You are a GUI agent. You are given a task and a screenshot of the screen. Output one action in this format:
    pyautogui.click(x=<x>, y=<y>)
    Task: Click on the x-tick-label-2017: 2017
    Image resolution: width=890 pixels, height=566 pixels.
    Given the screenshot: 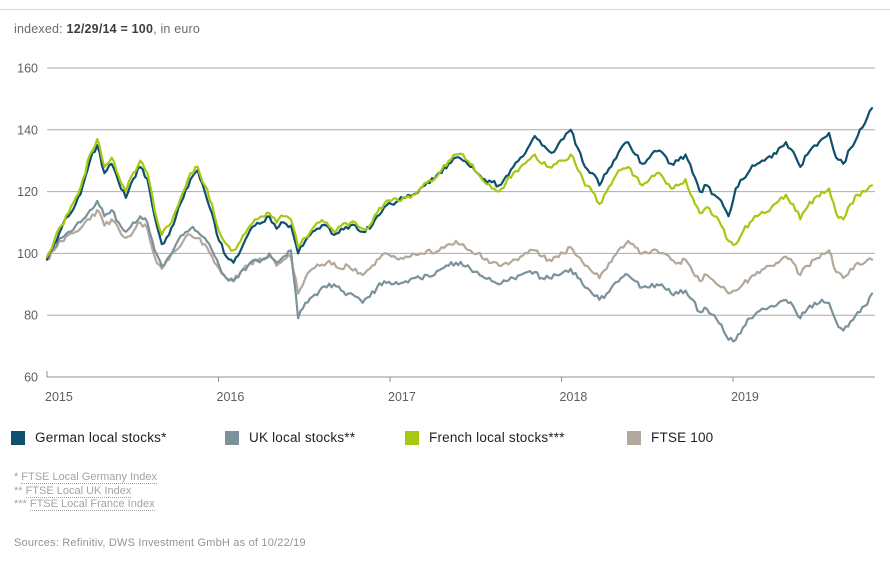 What is the action you would take?
    pyautogui.click(x=402, y=397)
    